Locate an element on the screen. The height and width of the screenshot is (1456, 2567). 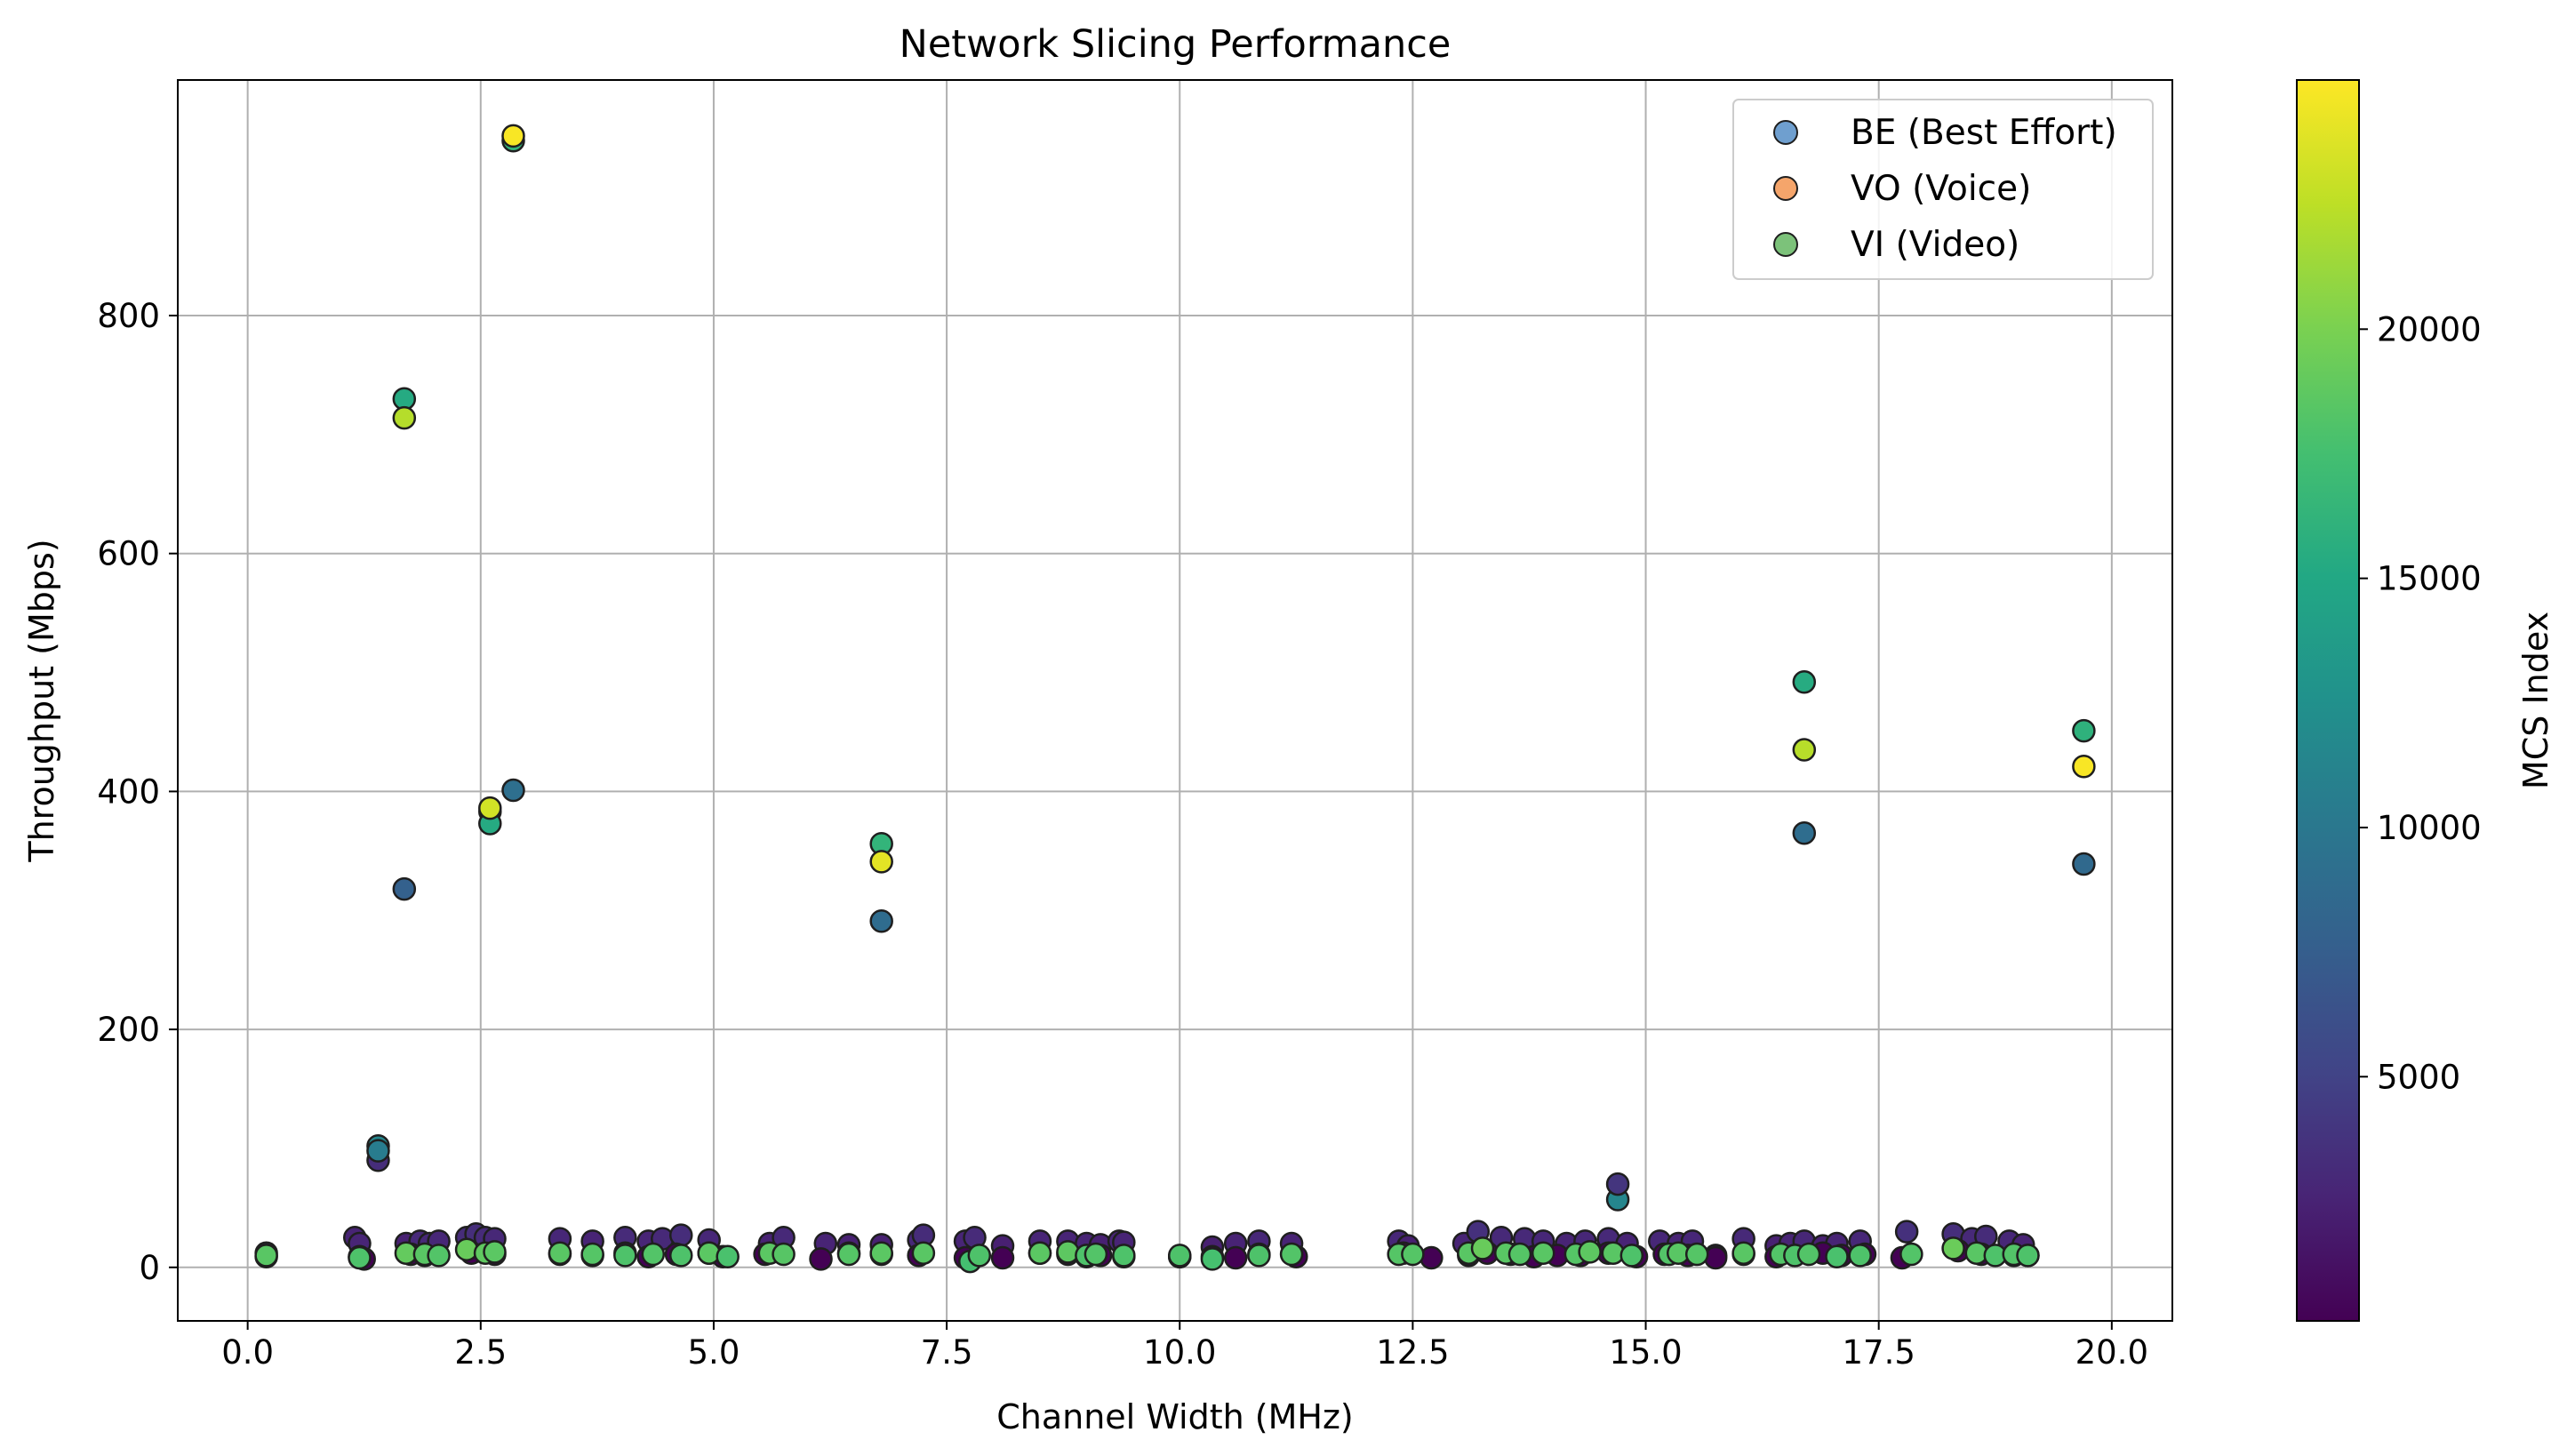
colorbar: 5000 10000 15000 20000 MCS Index is located at coordinates (2425, 700).